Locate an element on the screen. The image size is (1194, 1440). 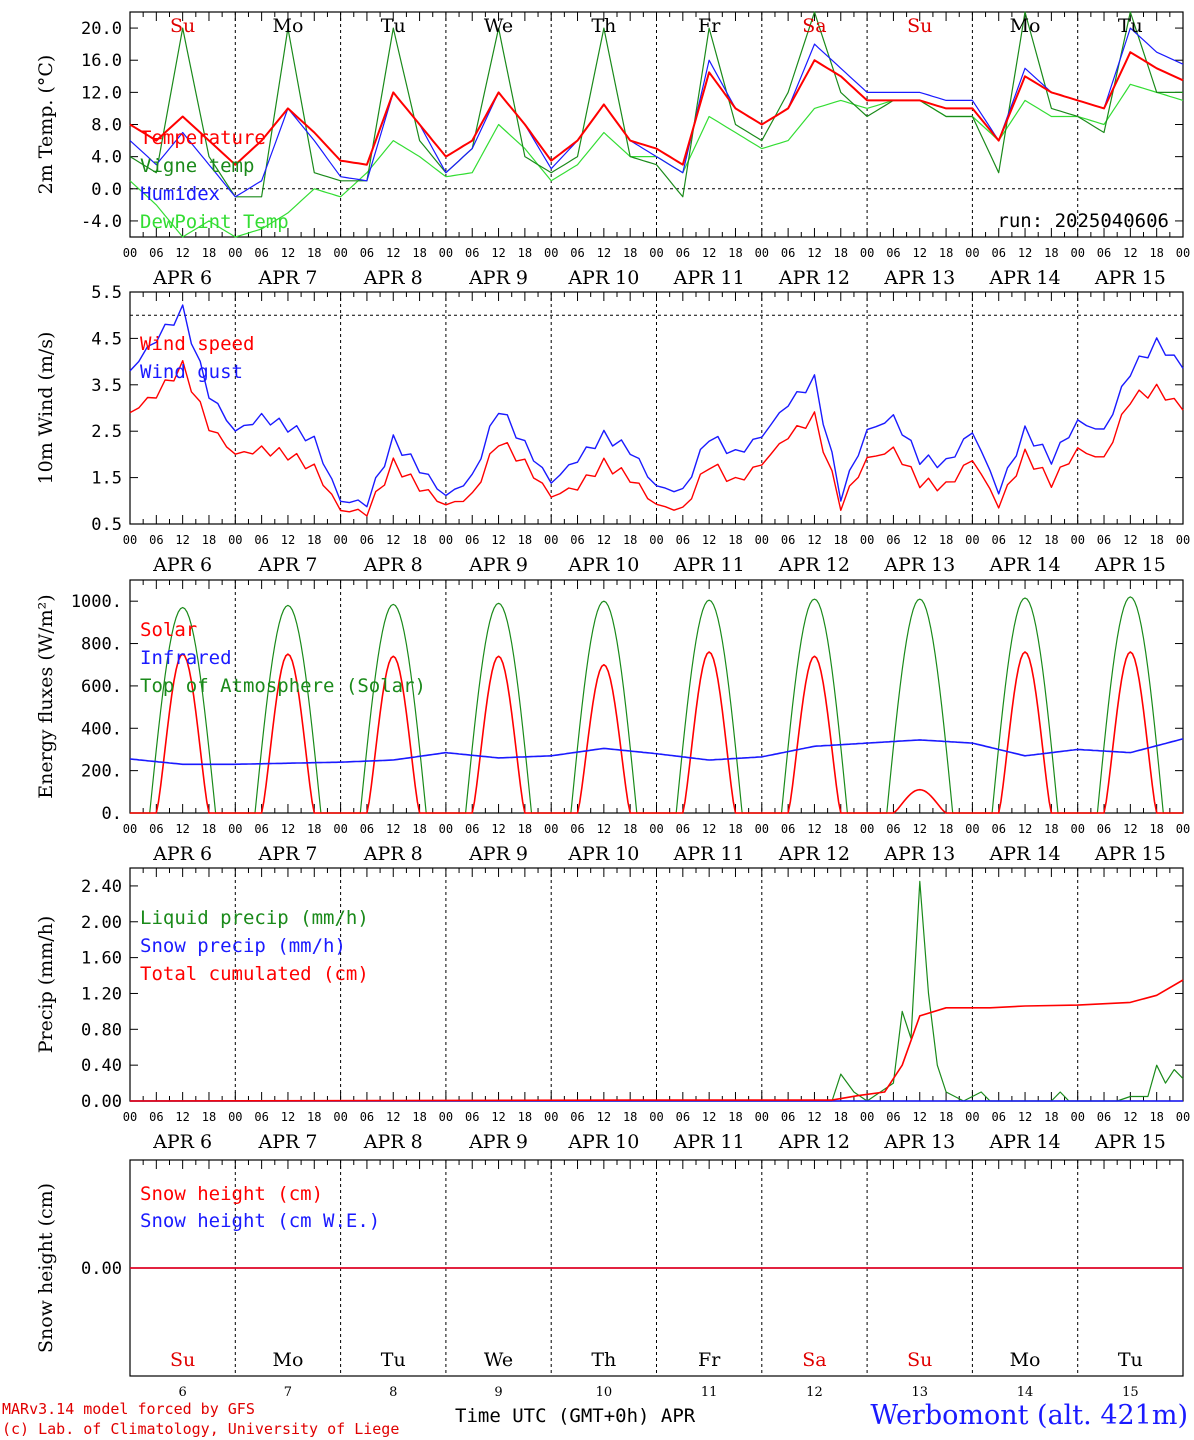
y-tick-label: 0.80 is located at coordinates (101, 1030).